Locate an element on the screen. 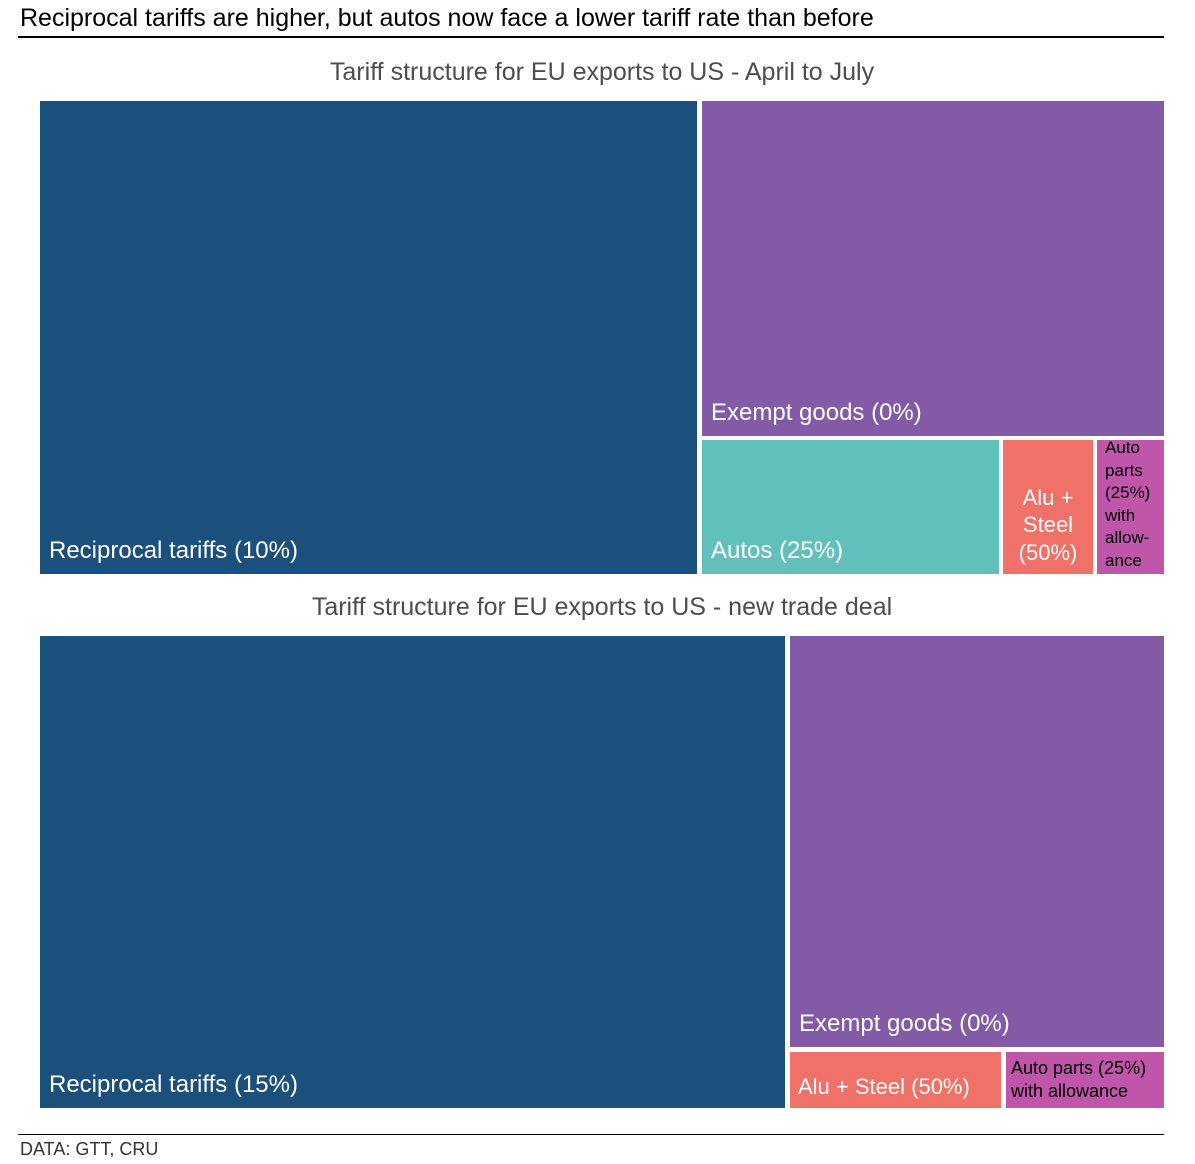 This screenshot has width=1195, height=1164. top-rule is located at coordinates (591, 37).